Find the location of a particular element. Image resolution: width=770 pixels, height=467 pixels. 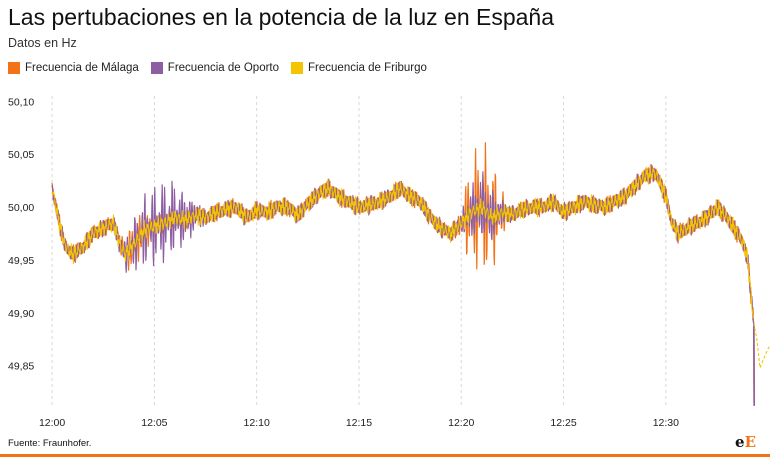

legend-swatch-oporto is located at coordinates (156, 68).